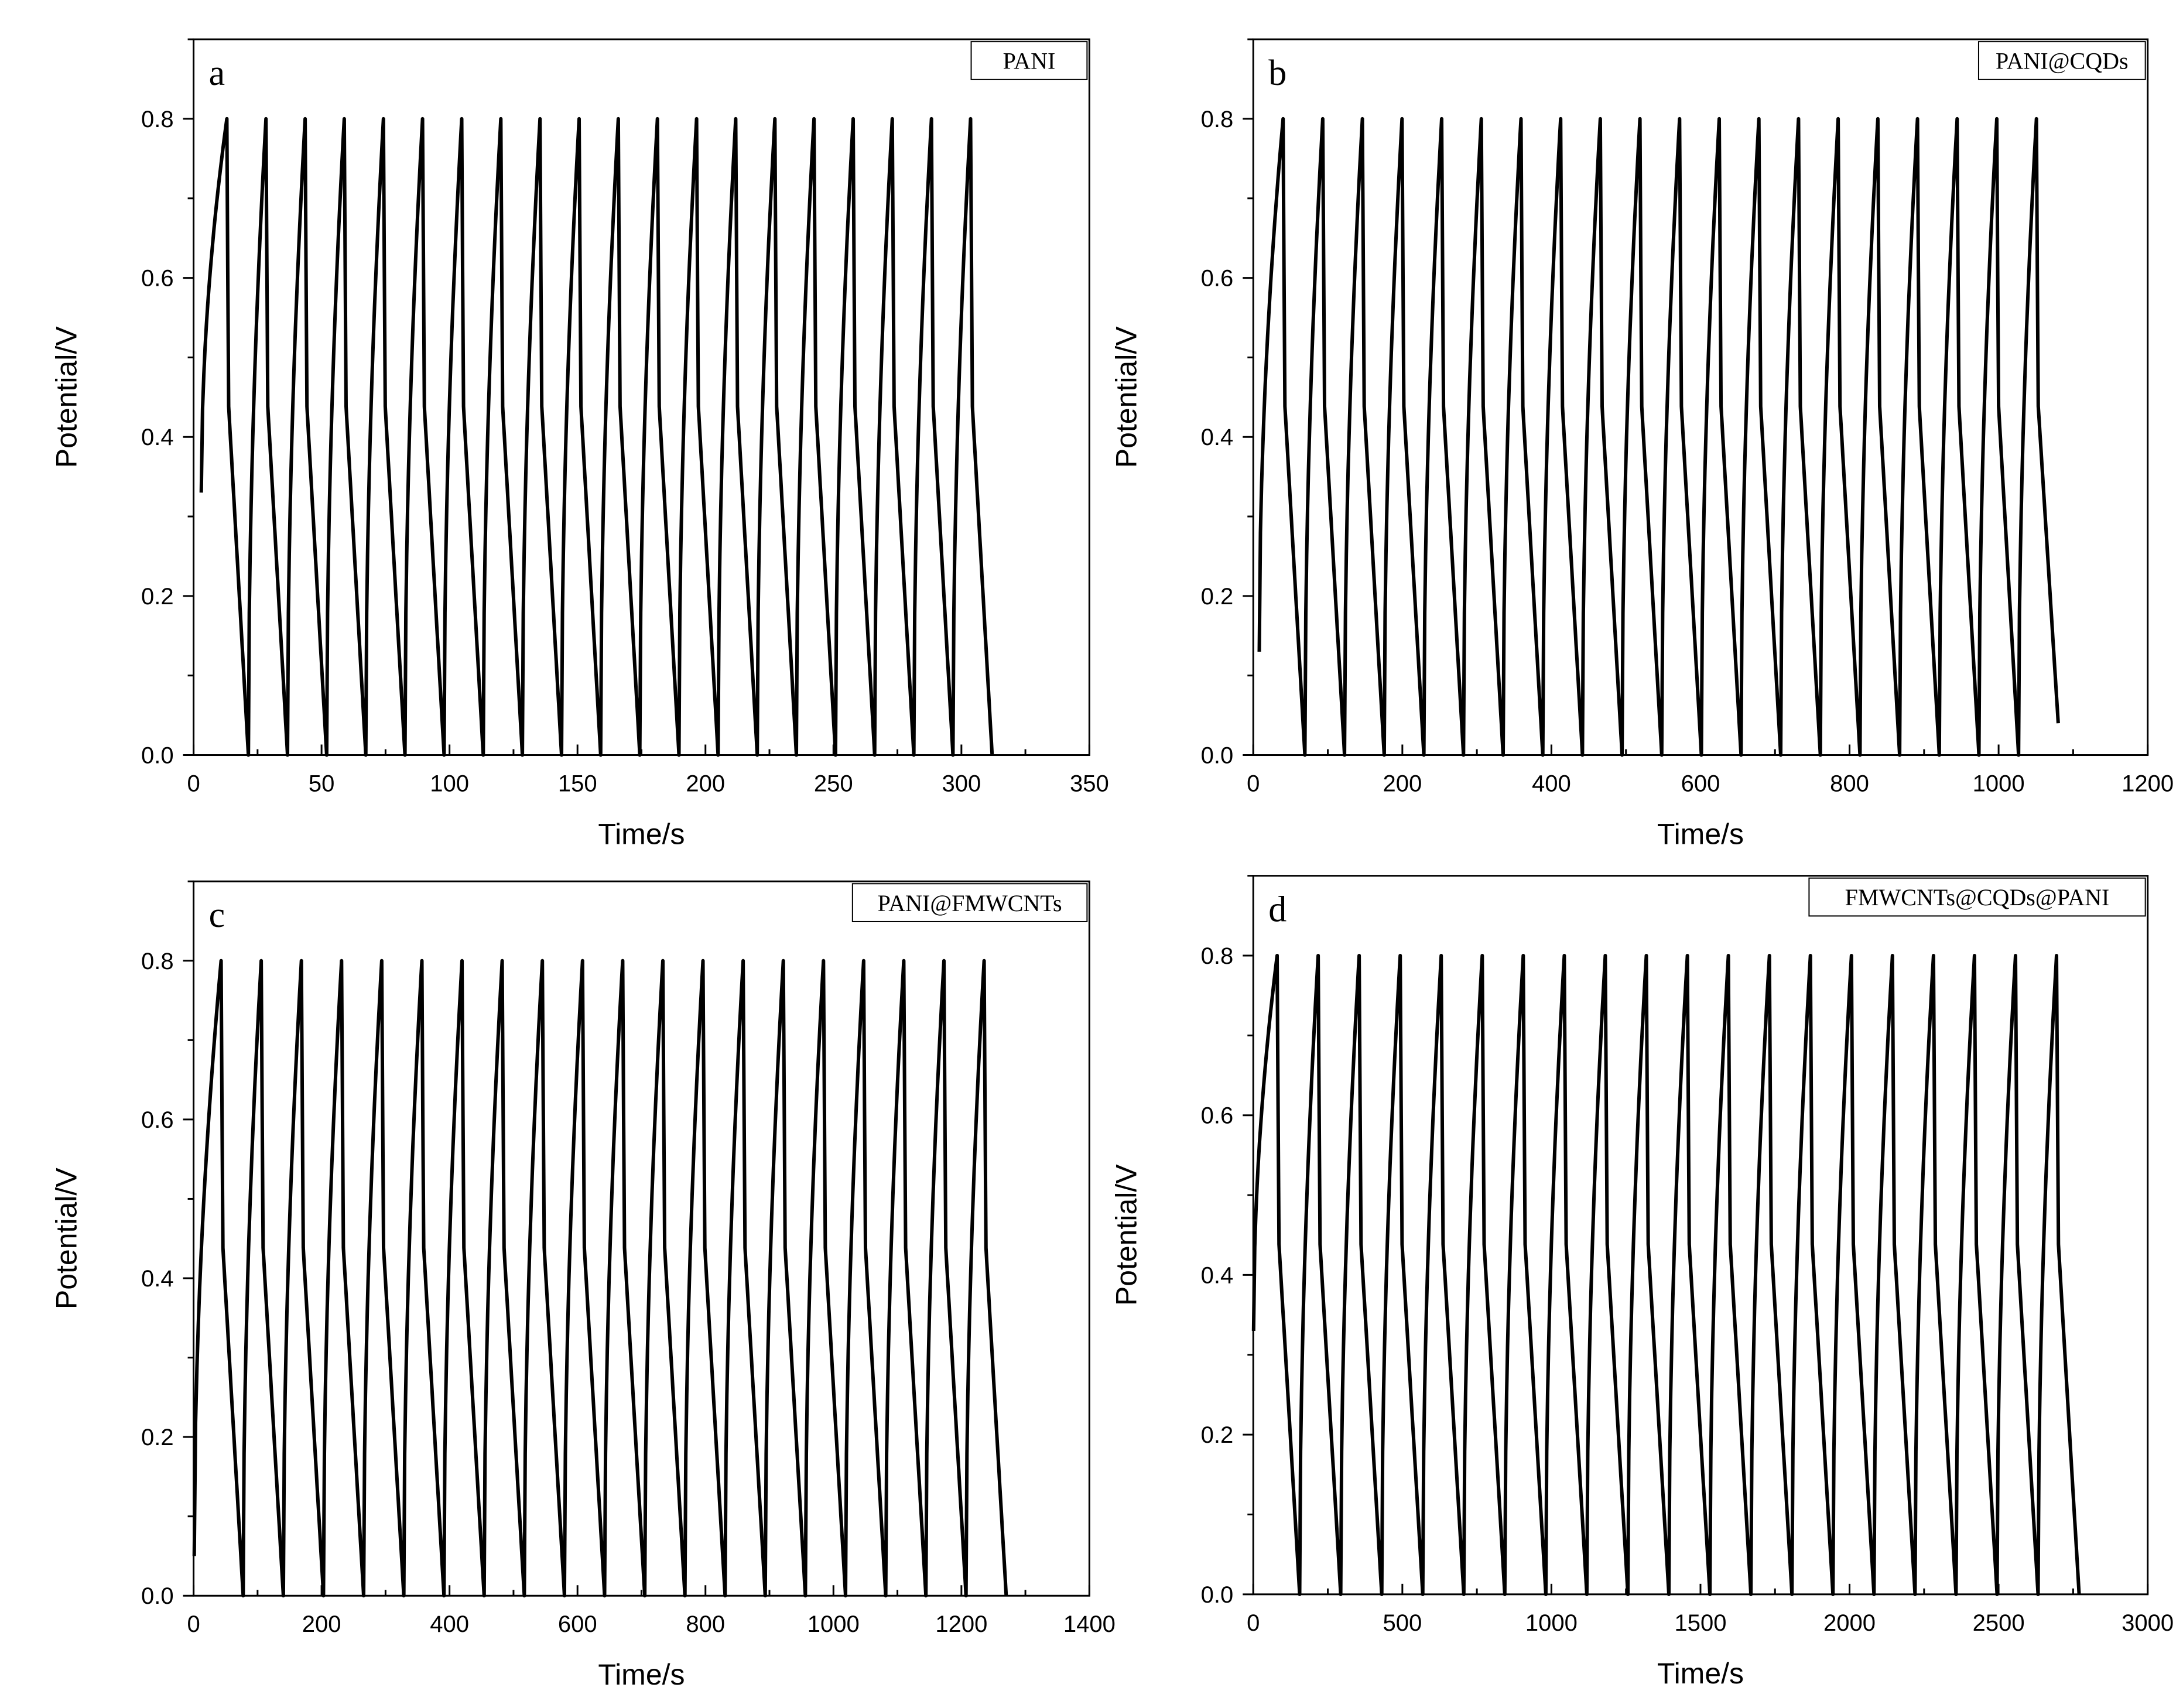  Describe the element at coordinates (217, 73) in the screenshot. I see `panel-letter: a` at that location.